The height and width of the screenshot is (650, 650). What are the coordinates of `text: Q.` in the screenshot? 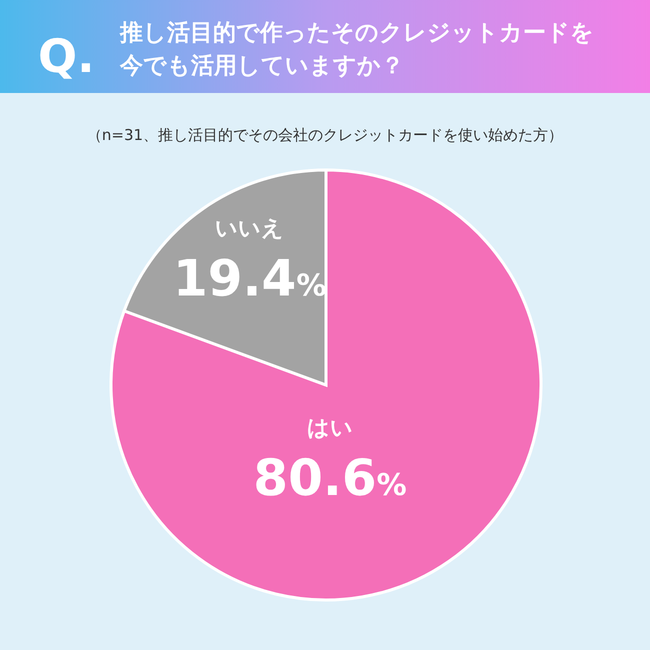 It's located at (66, 56).